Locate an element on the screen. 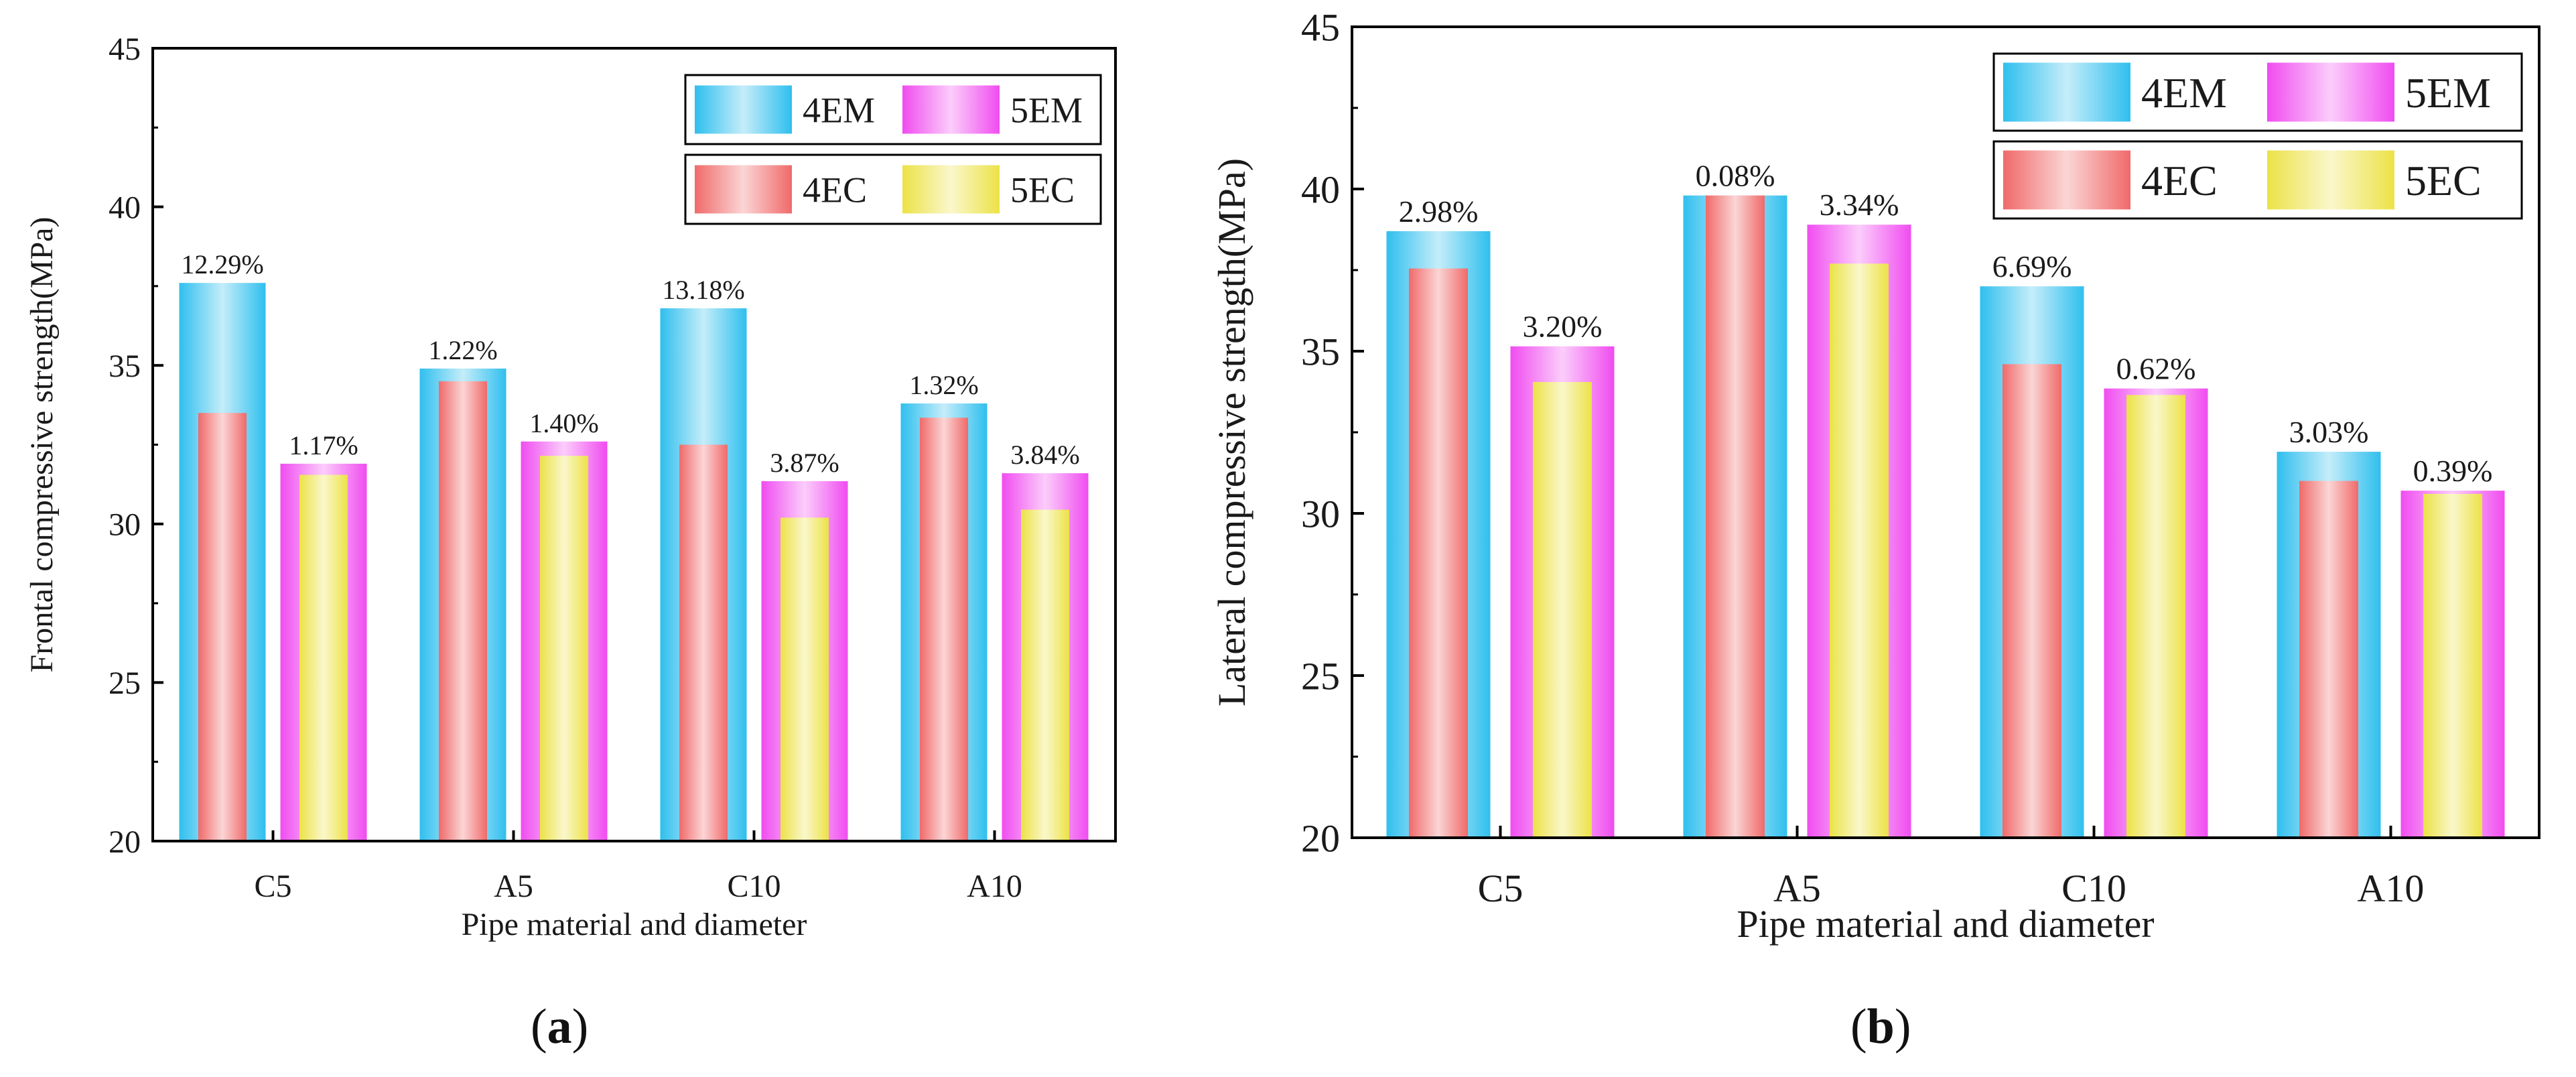  data-label-C10-5EM: 0.62% is located at coordinates (2156, 369).